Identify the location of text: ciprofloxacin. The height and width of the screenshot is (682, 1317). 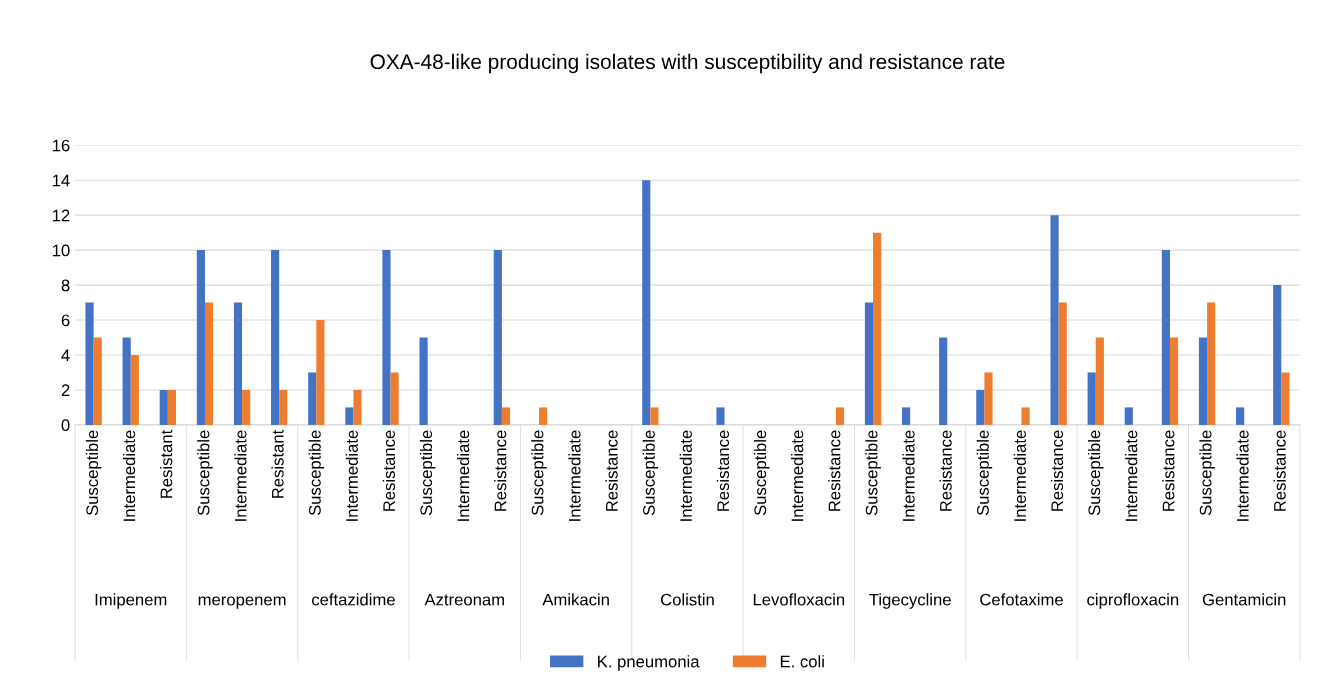
(1133, 601).